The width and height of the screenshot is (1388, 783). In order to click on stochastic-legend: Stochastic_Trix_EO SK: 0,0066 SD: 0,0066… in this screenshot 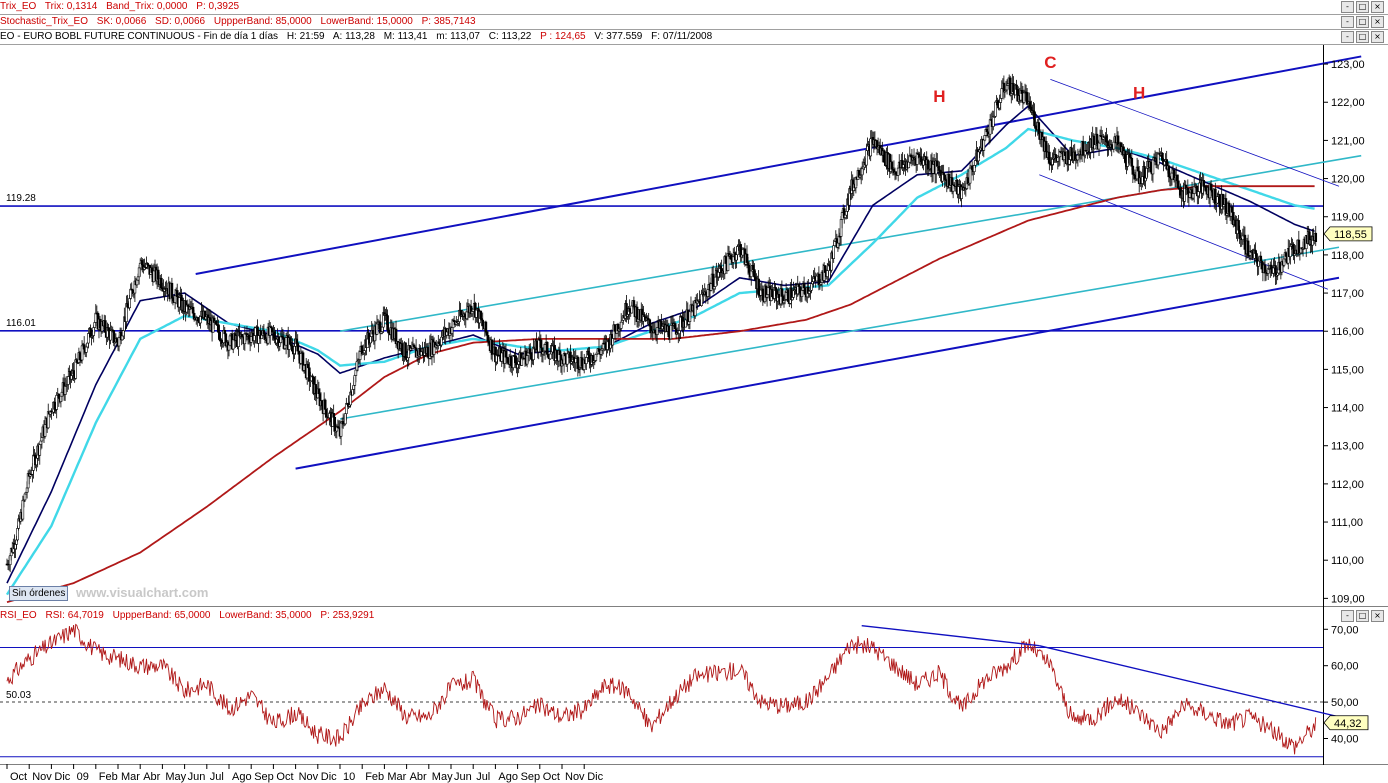, I will do `click(241, 22)`.